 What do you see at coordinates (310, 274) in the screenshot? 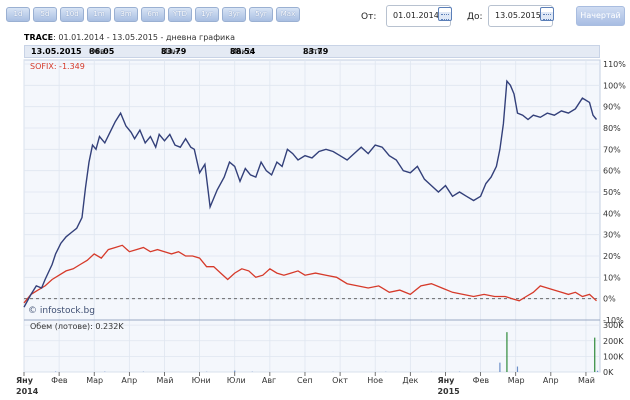
I see `series-line-sofix` at bounding box center [310, 274].